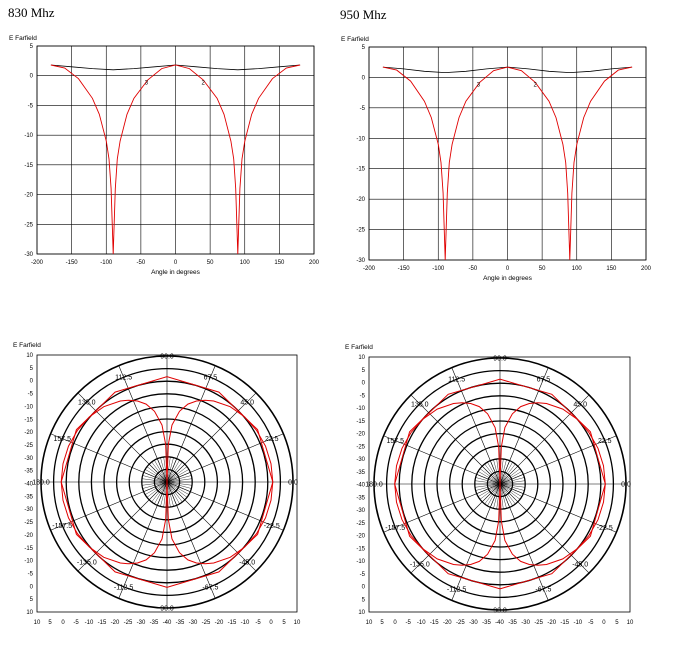 The height and width of the screenshot is (646, 700). I want to click on angle-label: 180.0, so click(374, 485).